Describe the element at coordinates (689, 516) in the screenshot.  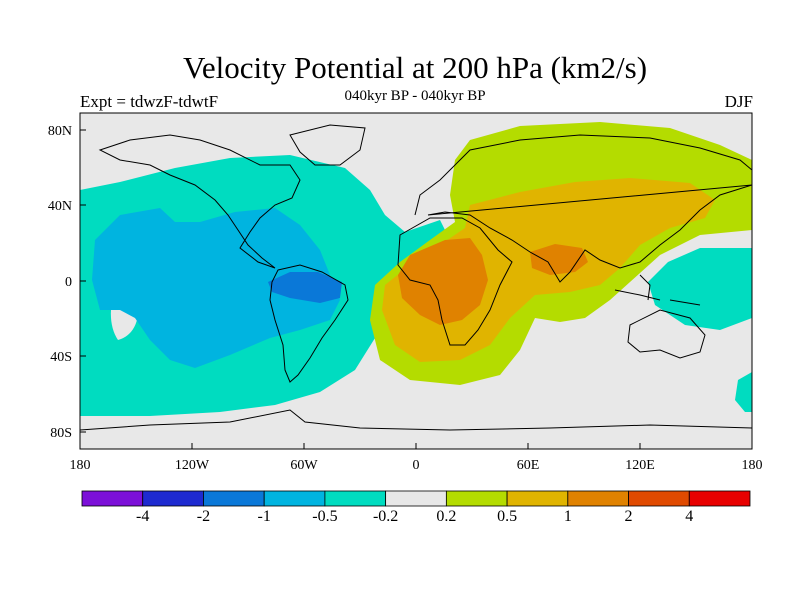
I see `colorbar-label: 4` at that location.